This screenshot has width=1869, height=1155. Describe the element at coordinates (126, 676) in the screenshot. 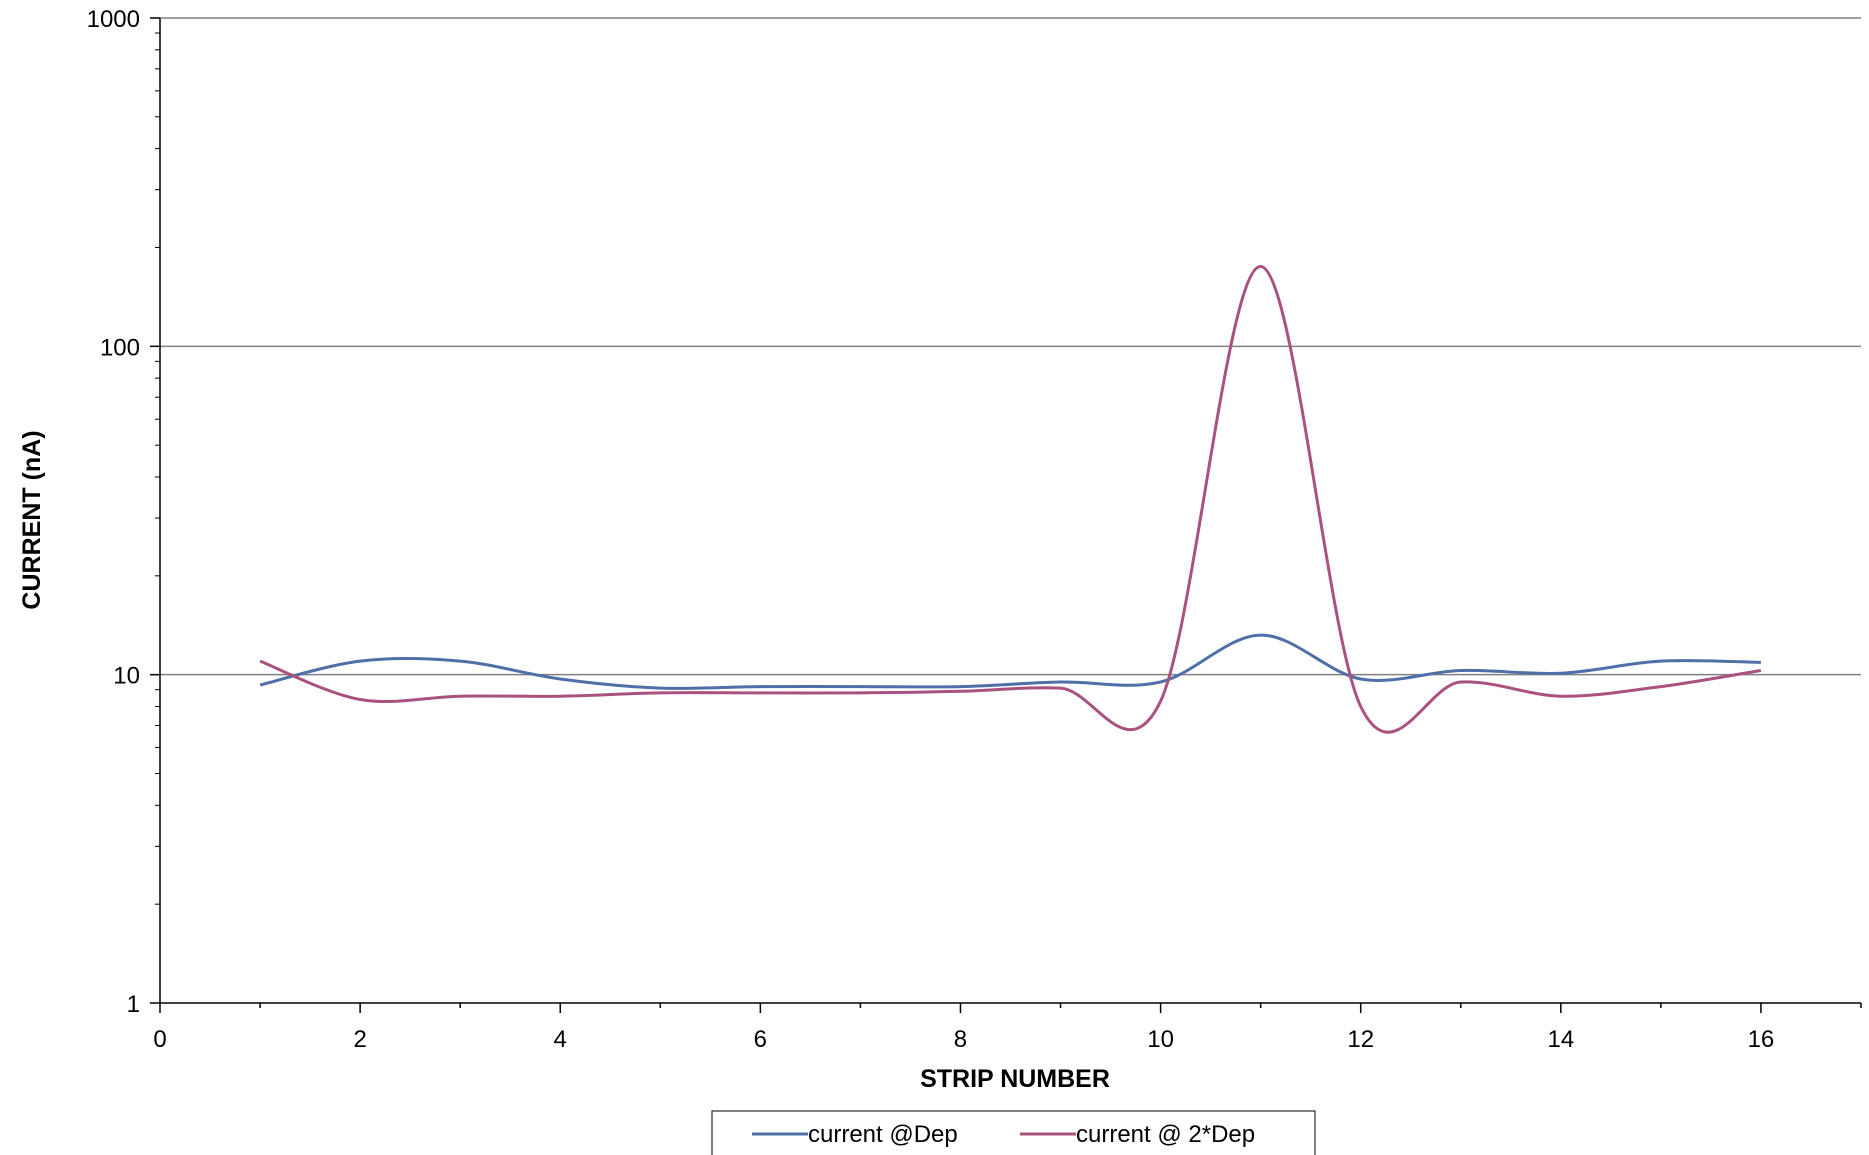

I see `y-tick-label: 10` at that location.